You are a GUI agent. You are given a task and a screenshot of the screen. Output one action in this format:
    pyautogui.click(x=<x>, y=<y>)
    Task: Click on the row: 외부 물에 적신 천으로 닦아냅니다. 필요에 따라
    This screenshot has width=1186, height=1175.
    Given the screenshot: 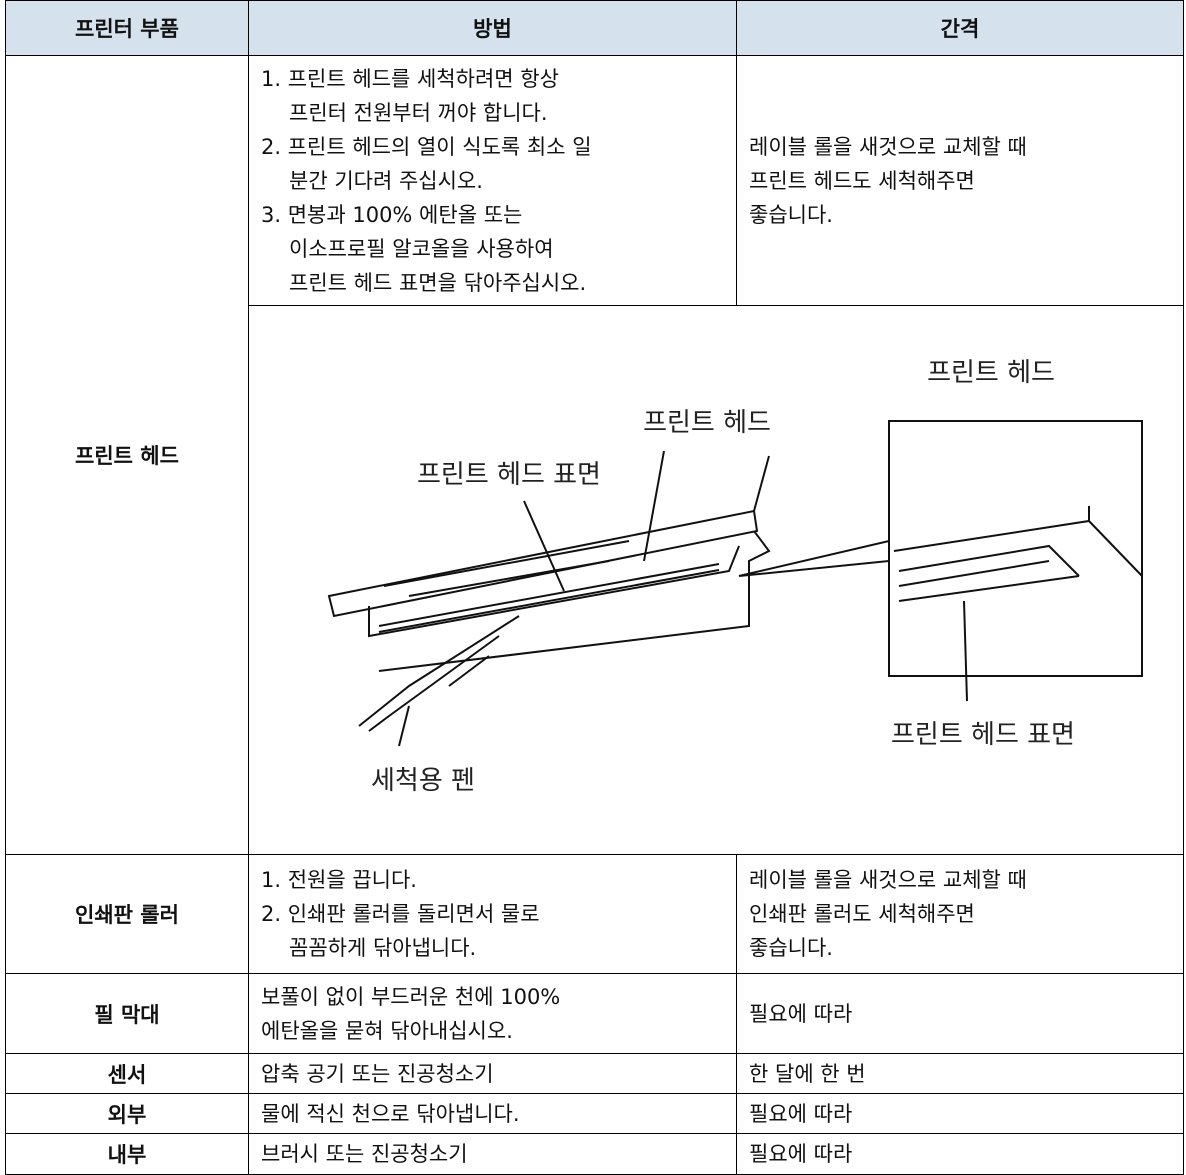 What is the action you would take?
    pyautogui.click(x=594, y=1113)
    